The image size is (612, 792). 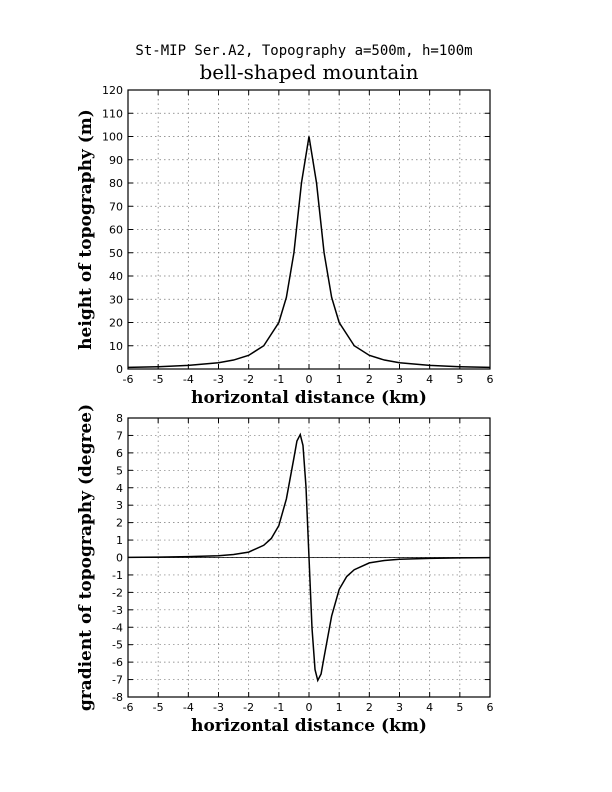 What do you see at coordinates (119, 418) in the screenshot?
I see `y-tick-label: 8` at bounding box center [119, 418].